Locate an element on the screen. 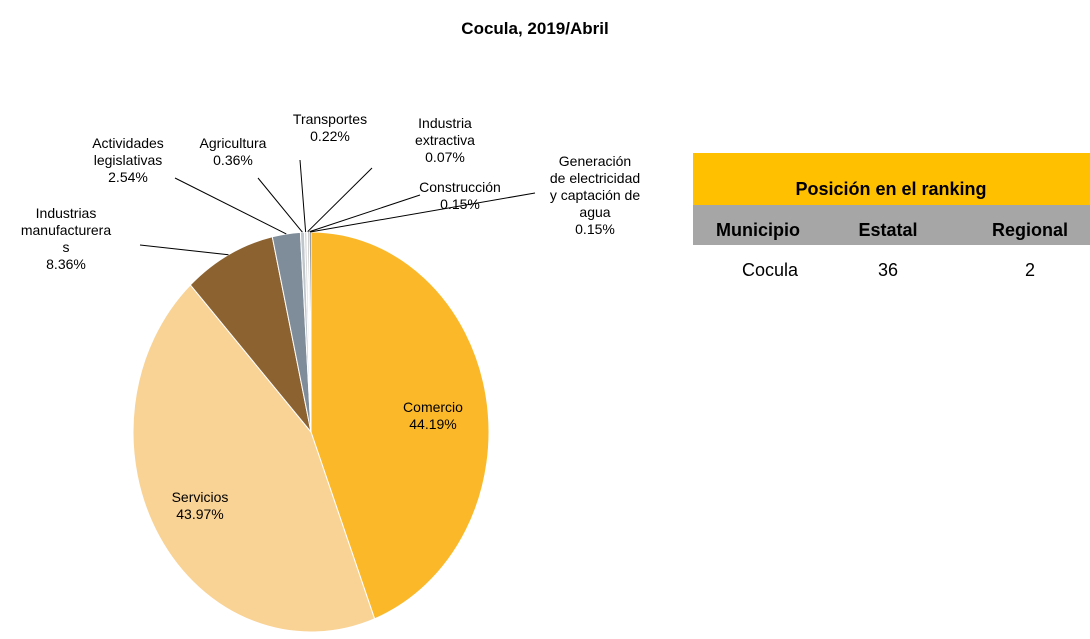  slice-value-label: 44.19% is located at coordinates (432, 424).